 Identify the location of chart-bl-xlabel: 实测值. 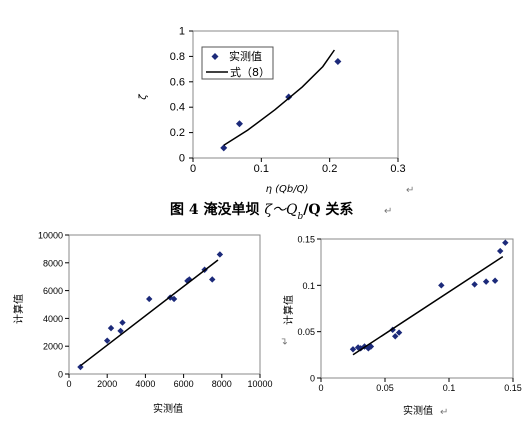
(168, 408).